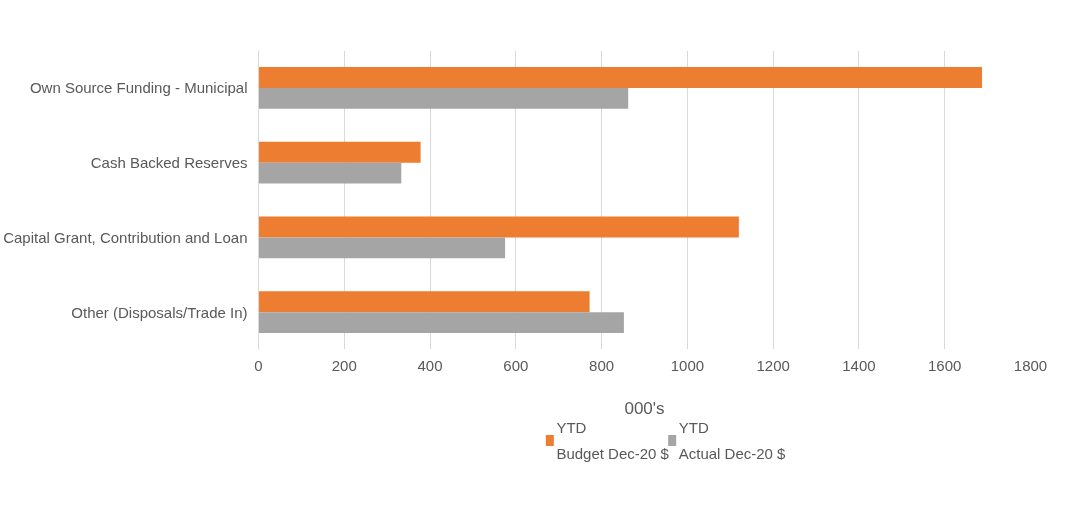 The width and height of the screenshot is (1067, 520). I want to click on x-tick-label: 1200, so click(773, 365).